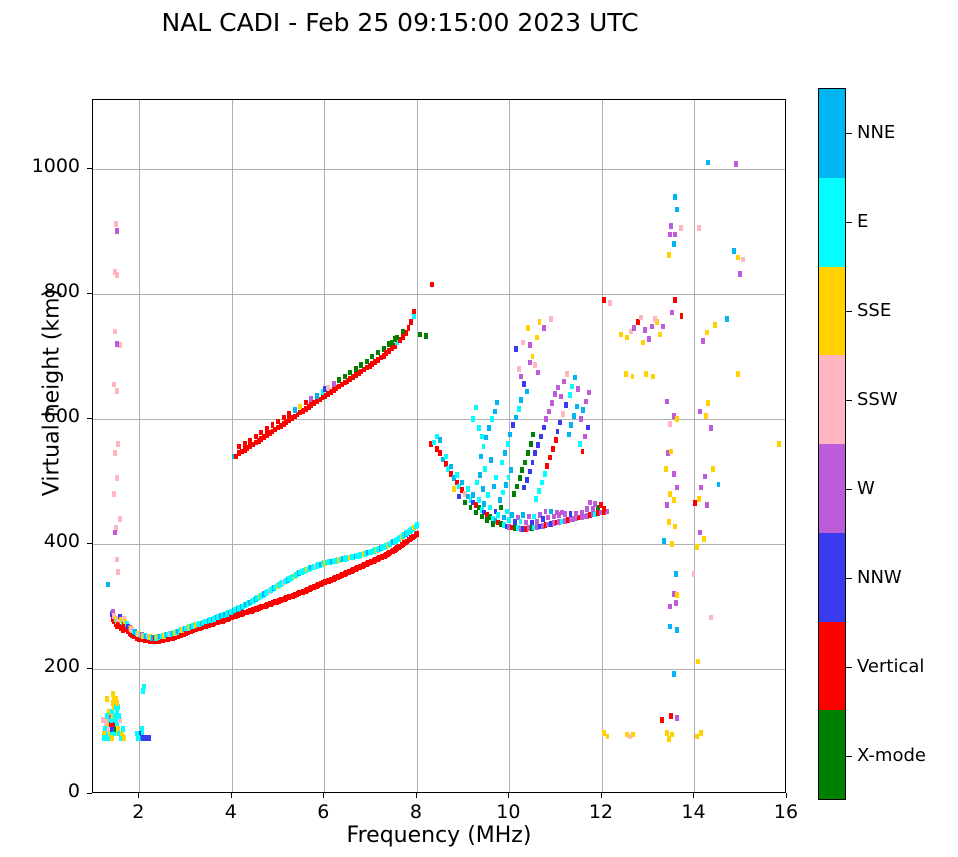 The width and height of the screenshot is (958, 857). I want to click on colorbar-tick, so click(849, 667).